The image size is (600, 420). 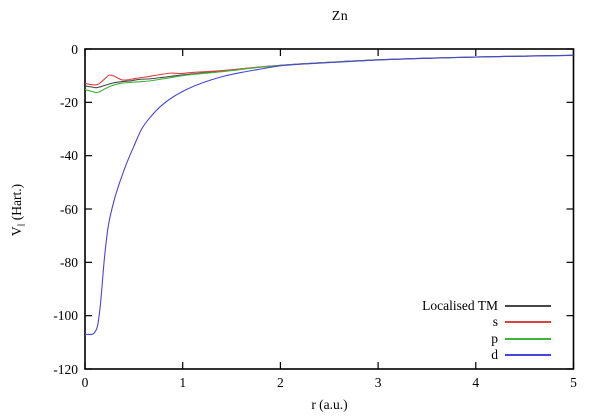 I want to click on legend-entry-p: p, so click(x=486, y=339).